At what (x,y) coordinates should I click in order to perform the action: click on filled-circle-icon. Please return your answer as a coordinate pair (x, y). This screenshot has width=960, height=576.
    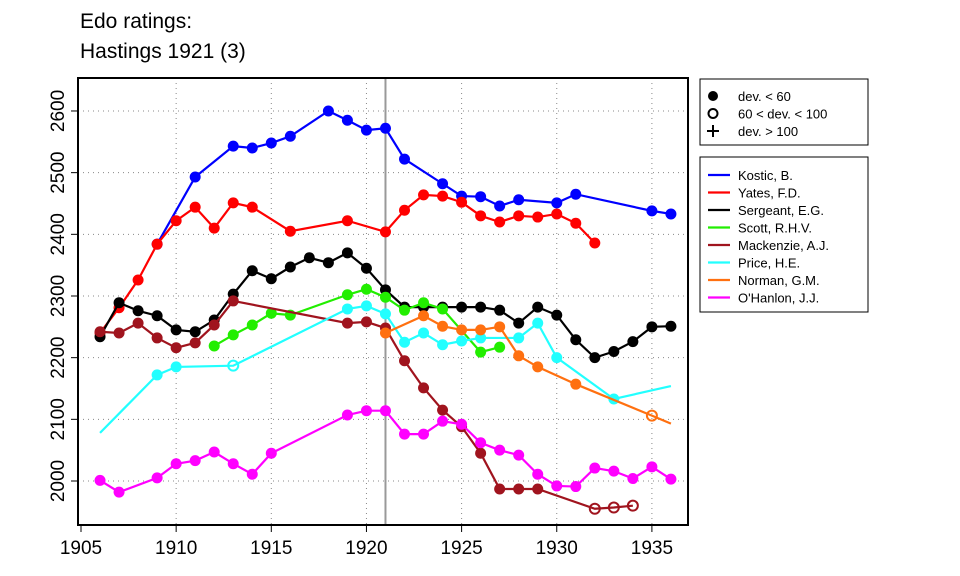
    Looking at the image, I should click on (713, 96).